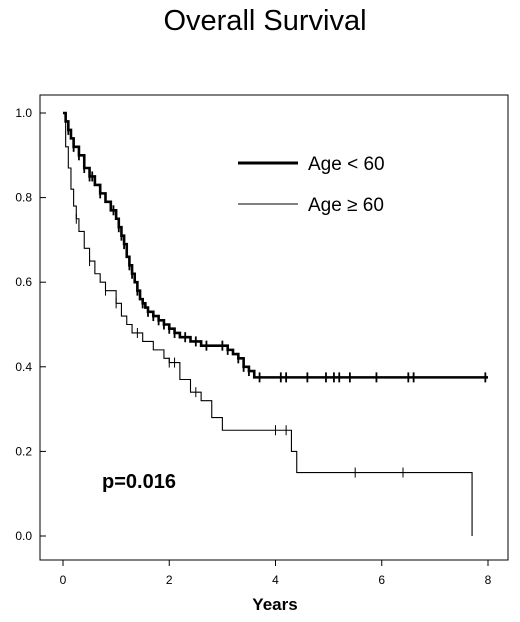 Image resolution: width=520 pixels, height=622 pixels. I want to click on x-tick-label: 2, so click(169, 580).